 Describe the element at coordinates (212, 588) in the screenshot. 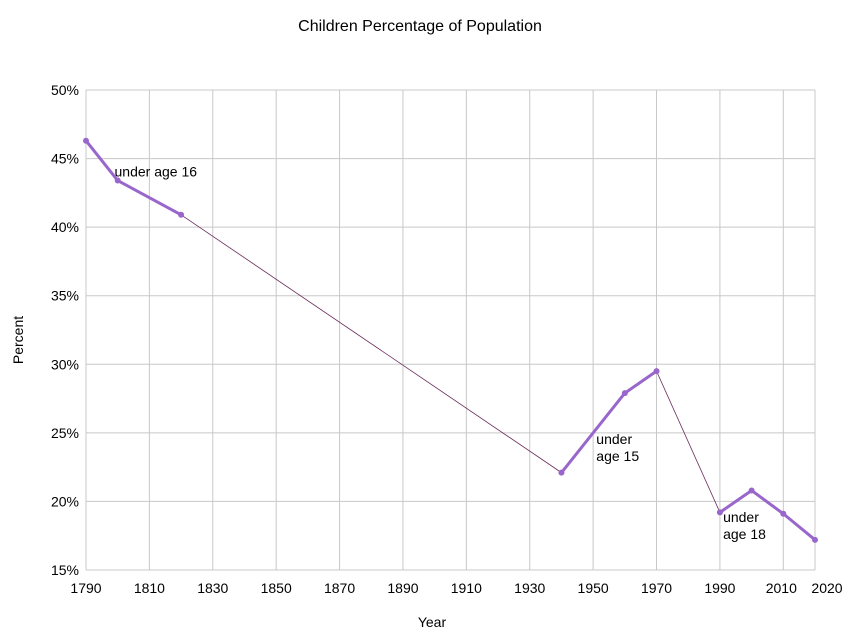

I see `x-tick-label: 1830` at that location.